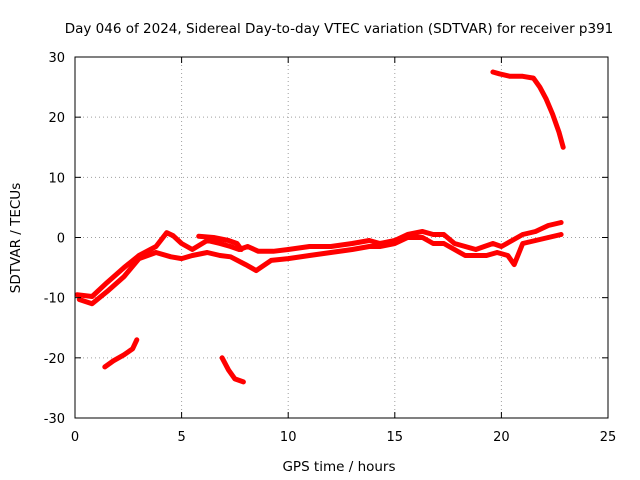  What do you see at coordinates (56, 58) in the screenshot?
I see `y-tick-label: 30` at bounding box center [56, 58].